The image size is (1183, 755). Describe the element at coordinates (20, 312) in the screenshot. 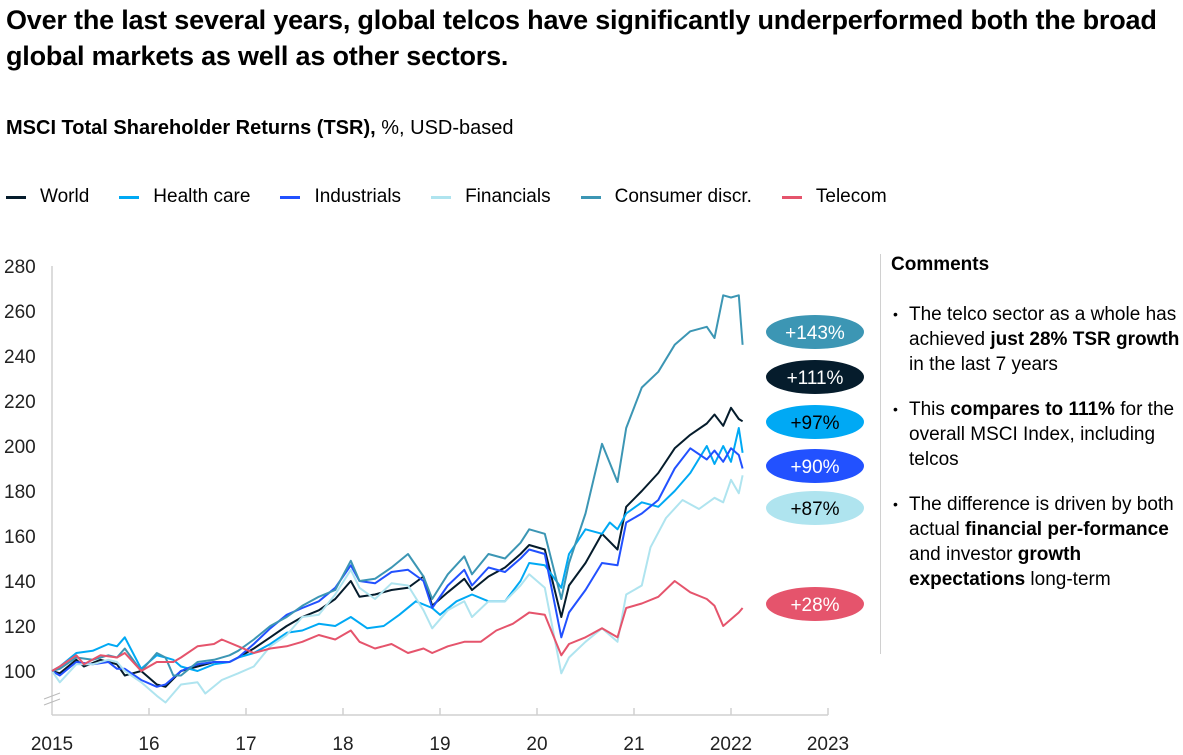

I see `y-tick-label: 260` at that location.